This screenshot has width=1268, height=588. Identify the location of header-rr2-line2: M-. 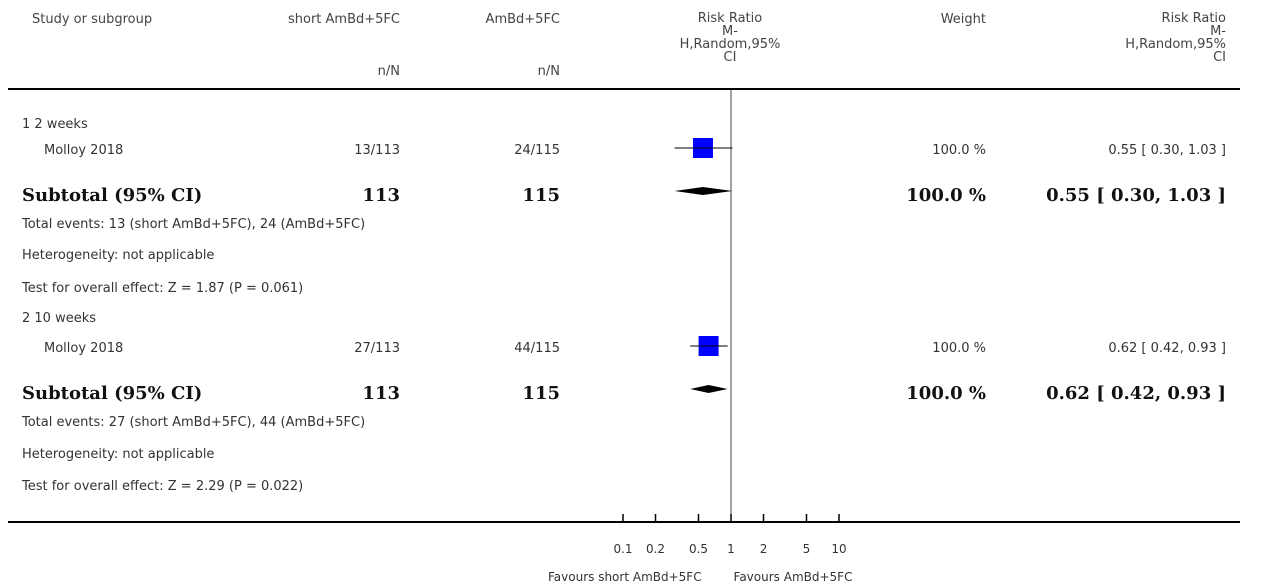
(1218, 31).